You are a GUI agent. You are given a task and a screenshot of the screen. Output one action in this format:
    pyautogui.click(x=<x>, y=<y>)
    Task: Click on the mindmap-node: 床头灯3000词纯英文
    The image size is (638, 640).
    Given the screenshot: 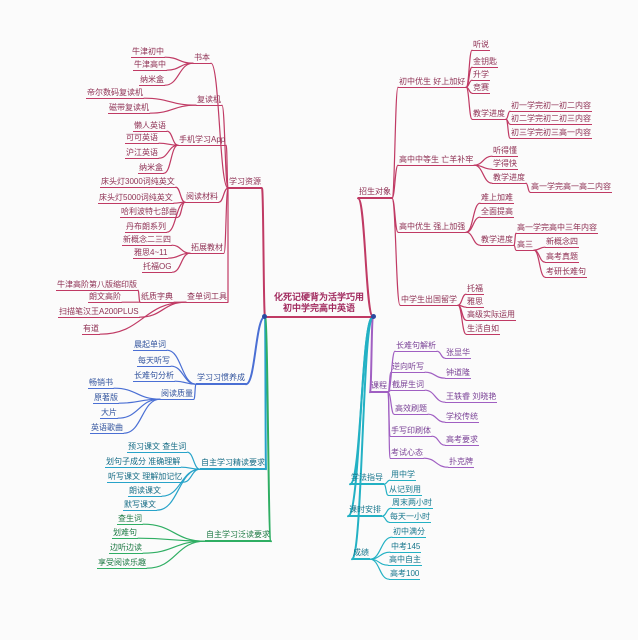 What is the action you would take?
    pyautogui.click(x=138, y=183)
    